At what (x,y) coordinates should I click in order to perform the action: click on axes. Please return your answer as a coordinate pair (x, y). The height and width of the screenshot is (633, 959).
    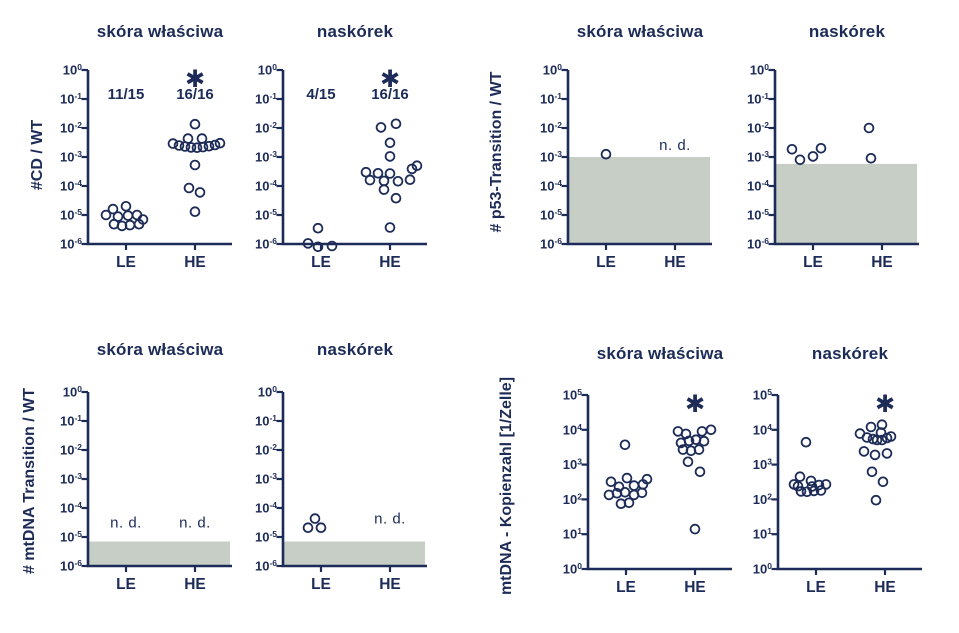
    Looking at the image, I should click on (659, 483).